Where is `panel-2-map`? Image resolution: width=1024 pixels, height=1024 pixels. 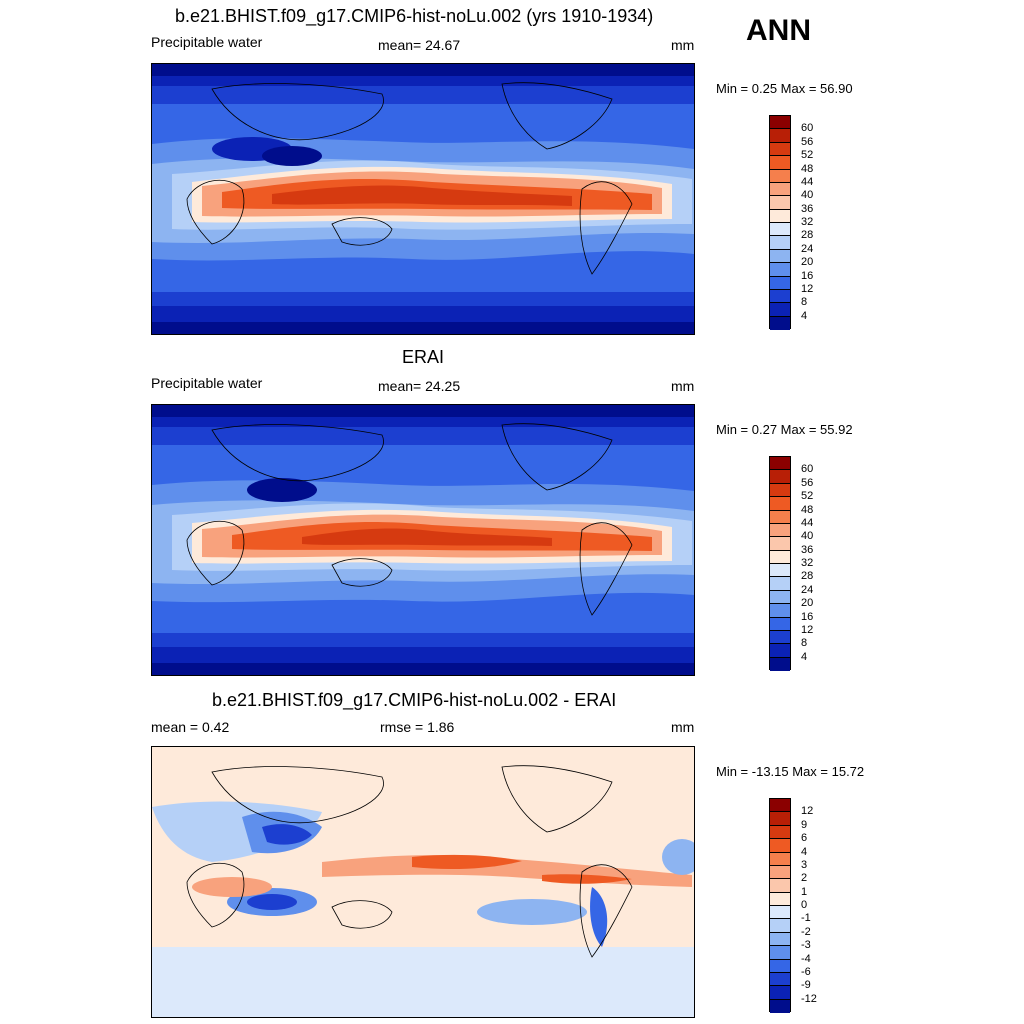
panel-2-map is located at coordinates (423, 540).